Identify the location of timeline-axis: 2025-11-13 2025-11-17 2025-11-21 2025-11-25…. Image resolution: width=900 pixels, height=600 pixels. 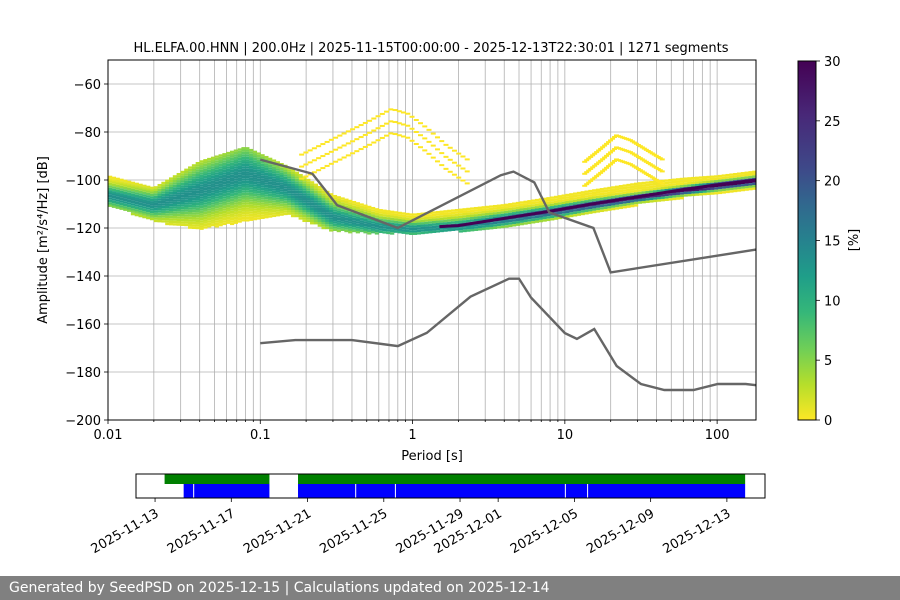
(411, 527).